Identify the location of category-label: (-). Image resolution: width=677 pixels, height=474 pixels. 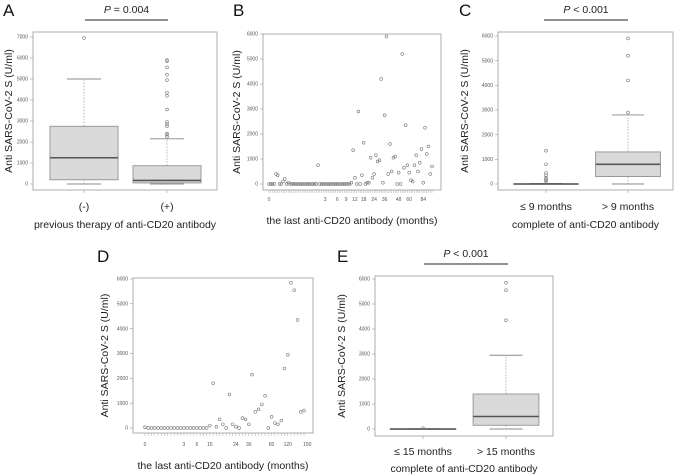
(84, 207).